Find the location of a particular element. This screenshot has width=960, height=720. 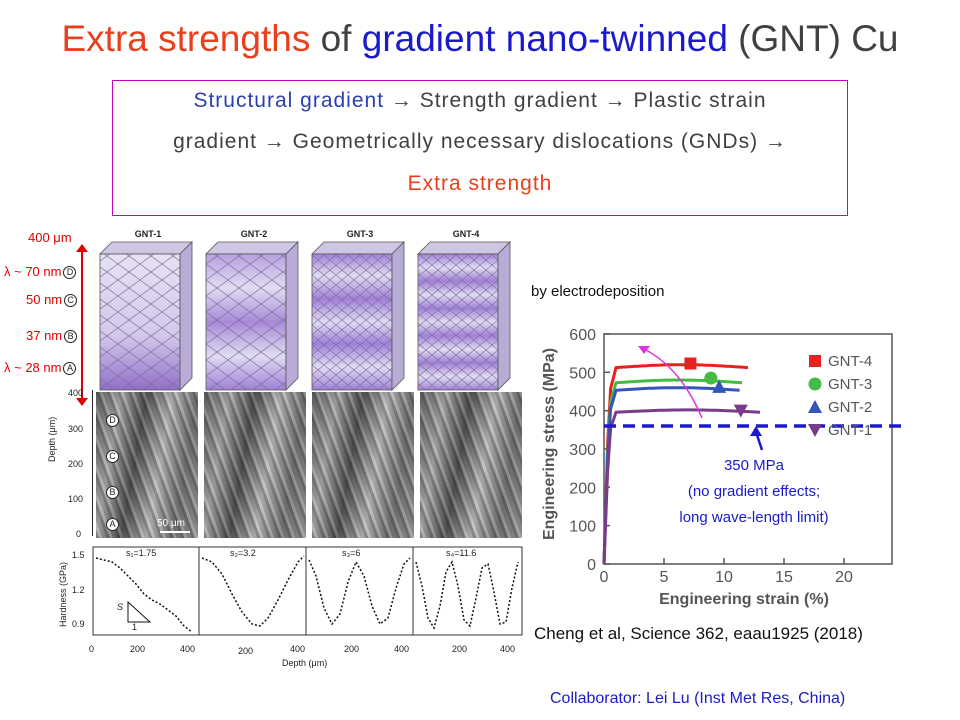

legend-label-gnt-4: GNT-4 is located at coordinates (850, 361).